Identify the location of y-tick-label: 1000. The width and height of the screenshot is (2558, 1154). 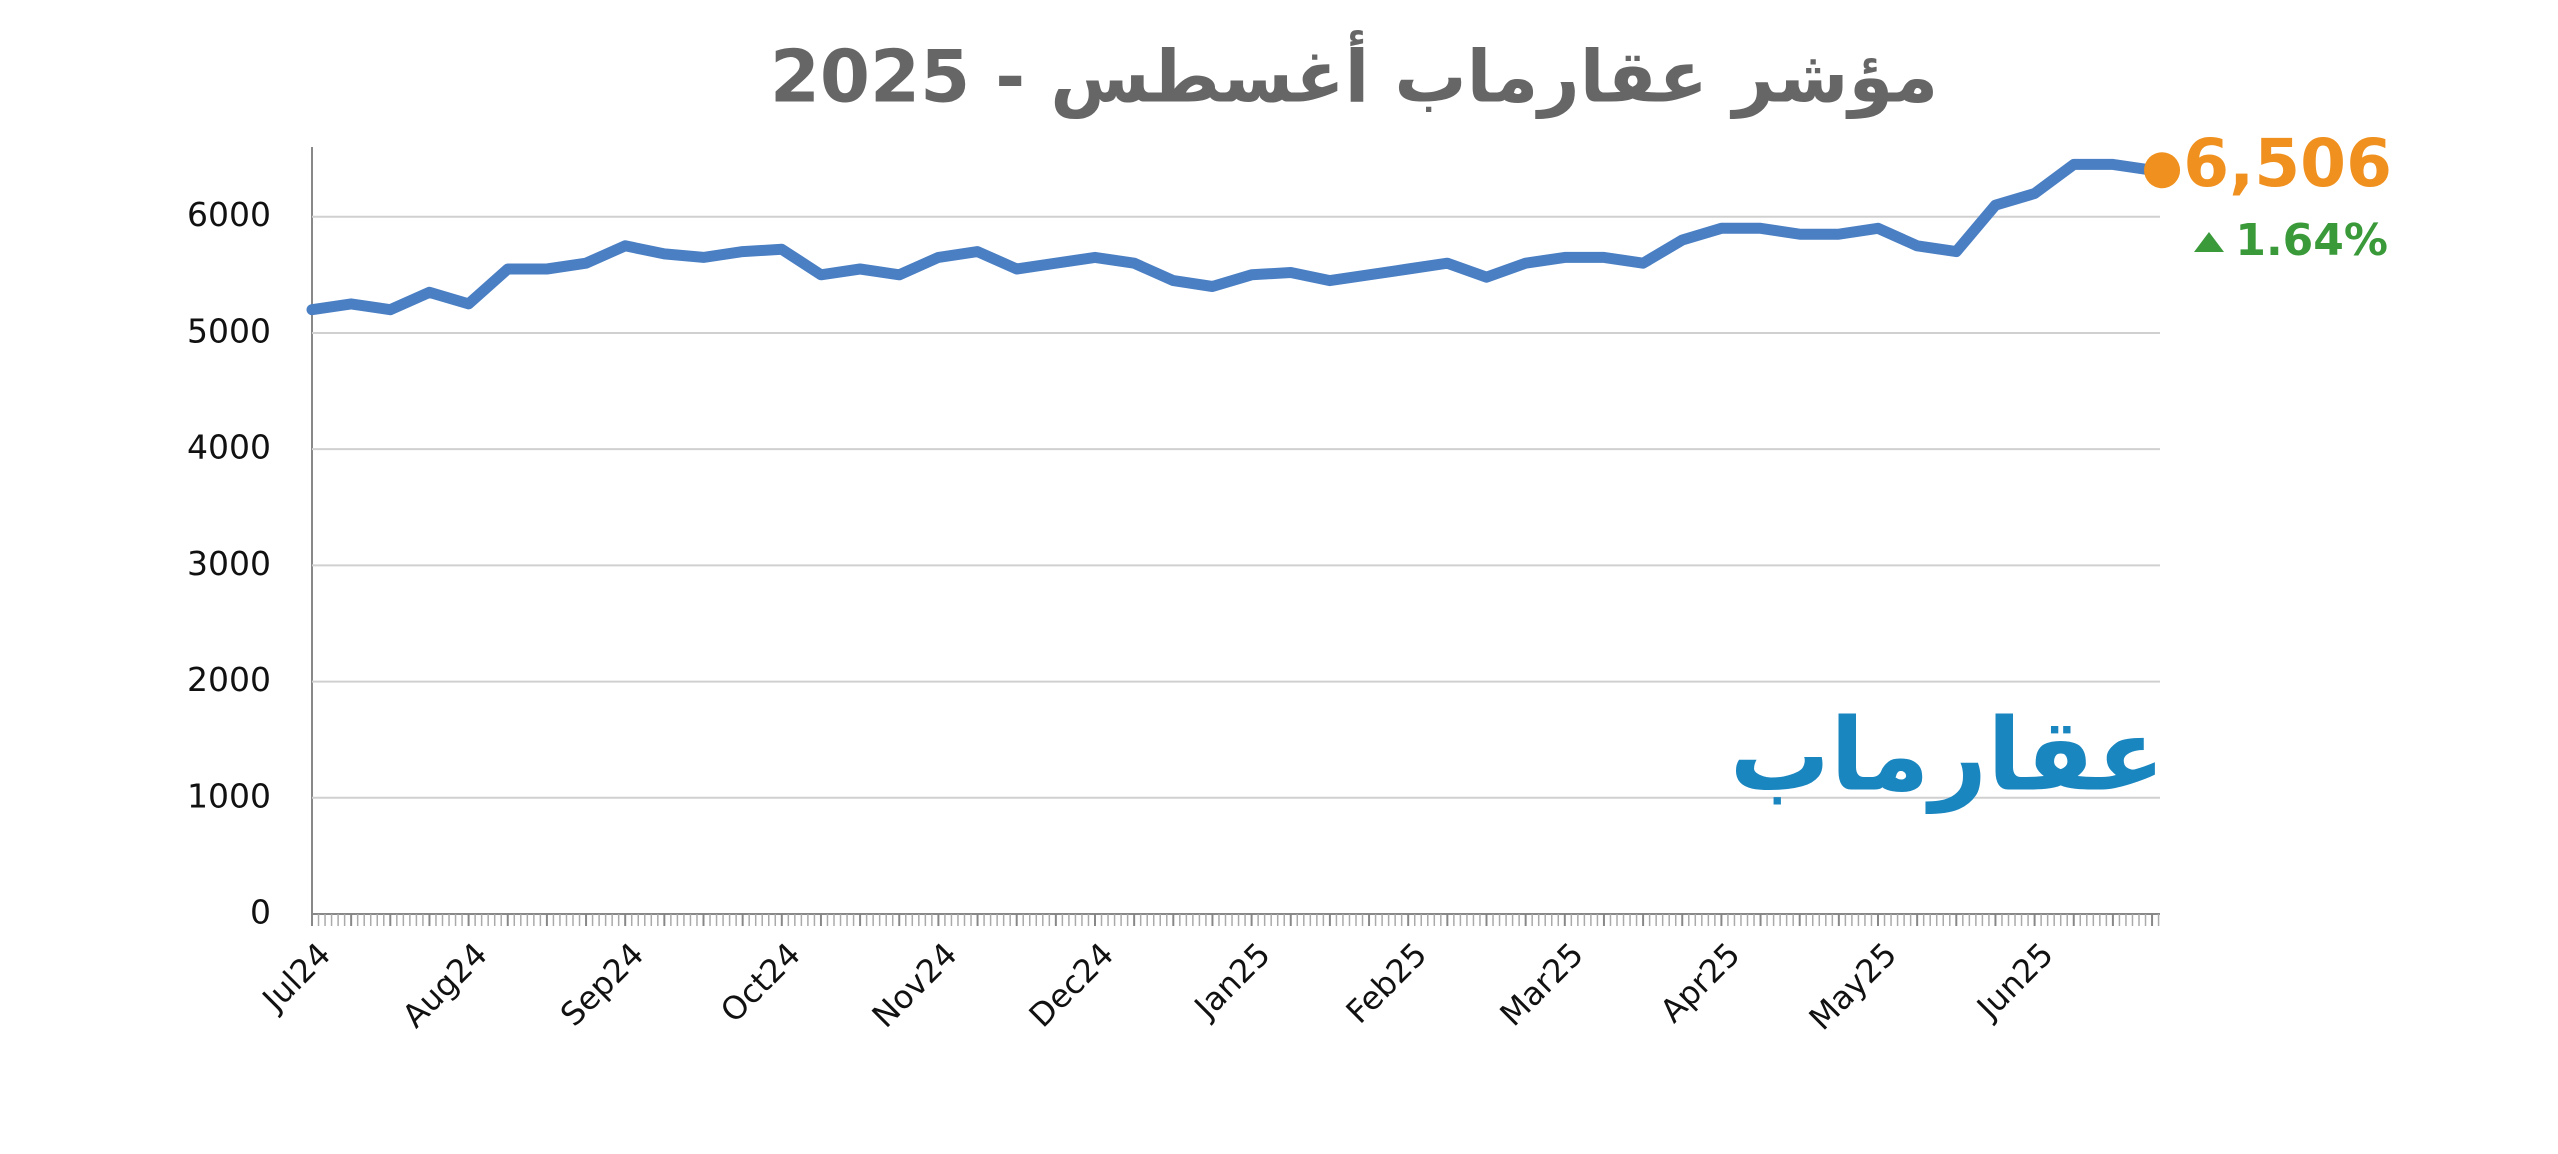
(229, 795).